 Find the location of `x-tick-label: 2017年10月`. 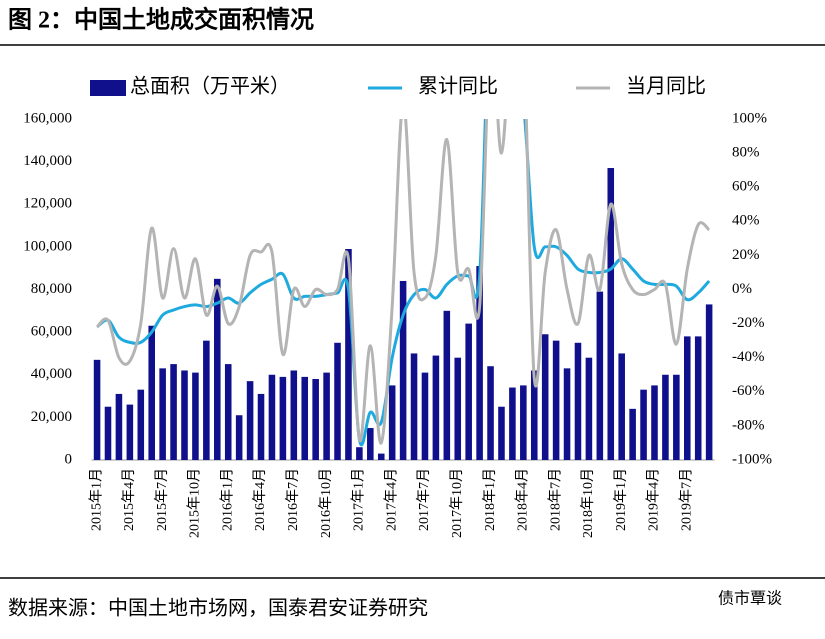

x-tick-label: 2017年10月 is located at coordinates (457, 503).